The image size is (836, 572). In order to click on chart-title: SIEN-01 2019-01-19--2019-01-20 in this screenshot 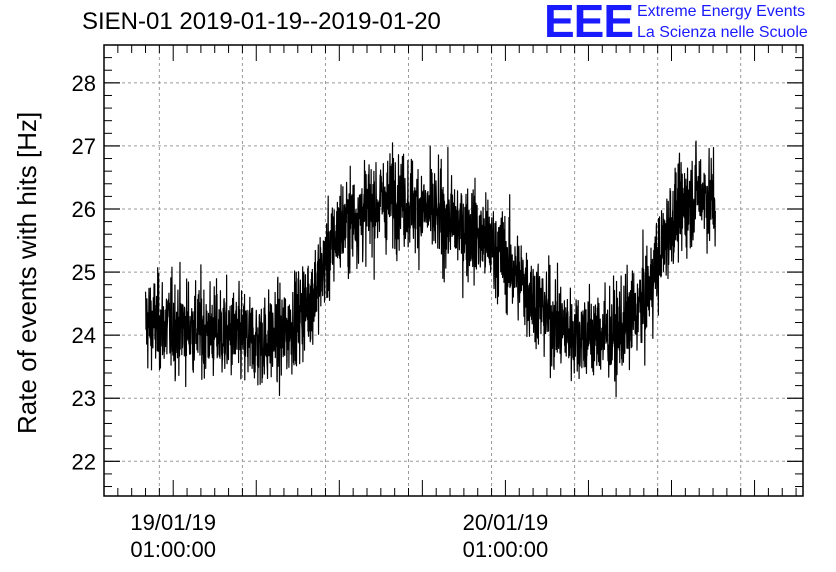, I will do `click(261, 21)`.